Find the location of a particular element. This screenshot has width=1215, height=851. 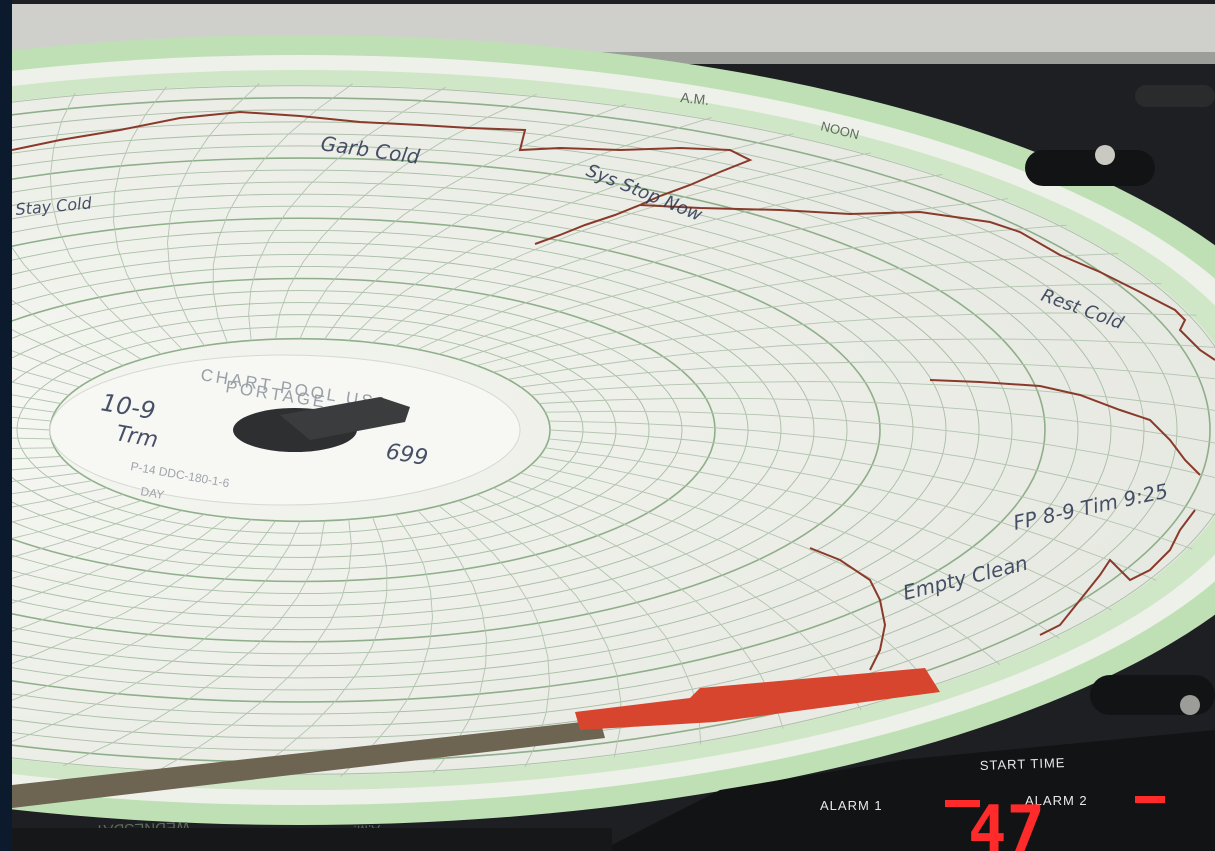

label-am-top: A.M. is located at coordinates (695, 98).